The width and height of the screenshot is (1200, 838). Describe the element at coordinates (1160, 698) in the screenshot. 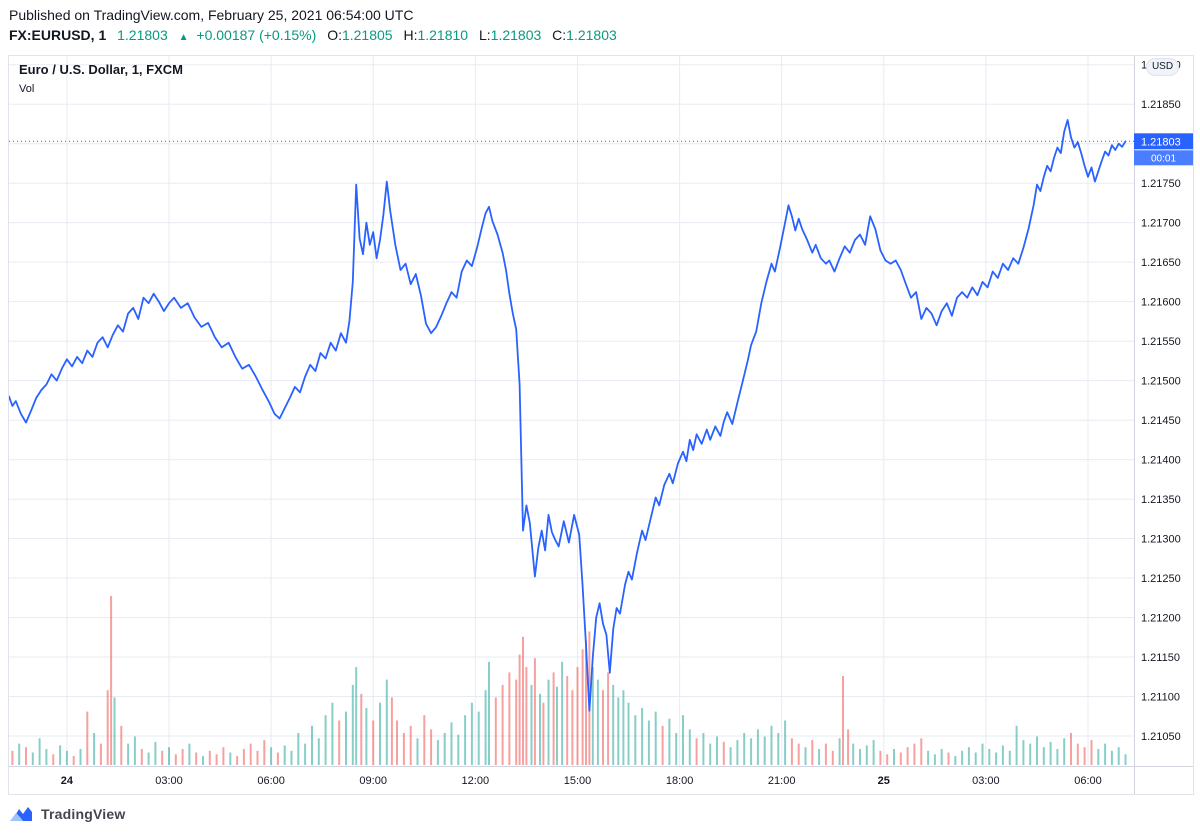

I see `price-axis-label: 1.21100` at that location.